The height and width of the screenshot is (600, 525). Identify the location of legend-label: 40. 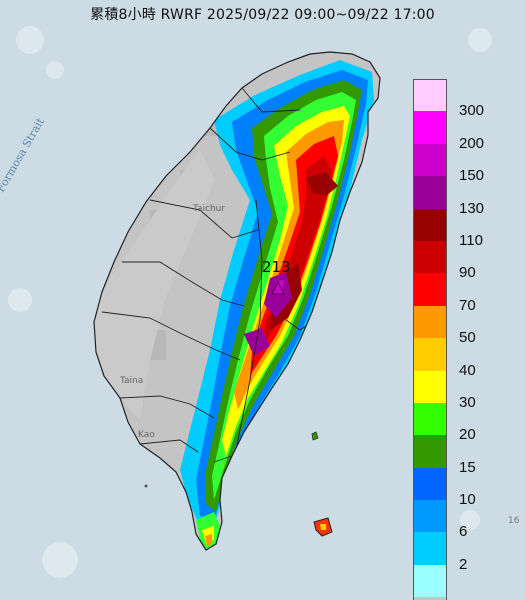
(467, 370).